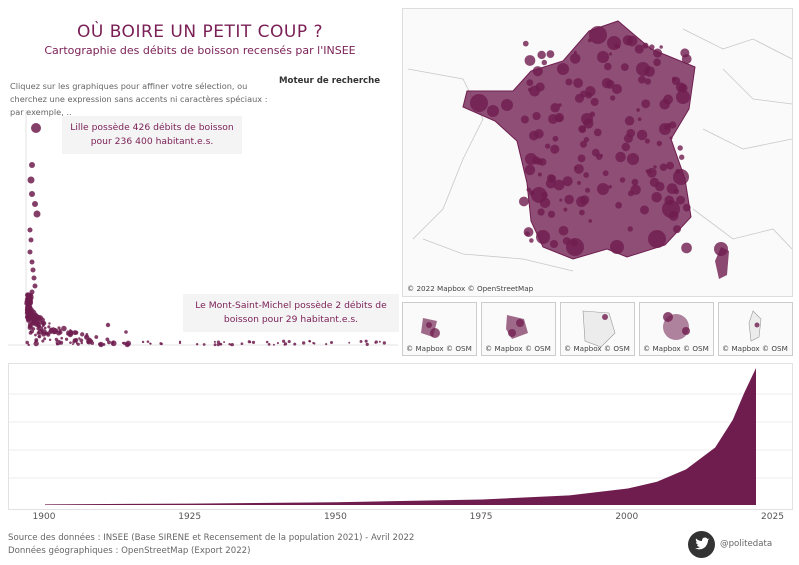 The height and width of the screenshot is (565, 799). I want to click on mini-map-reunion: © Mapbox © OSM, so click(676, 329).